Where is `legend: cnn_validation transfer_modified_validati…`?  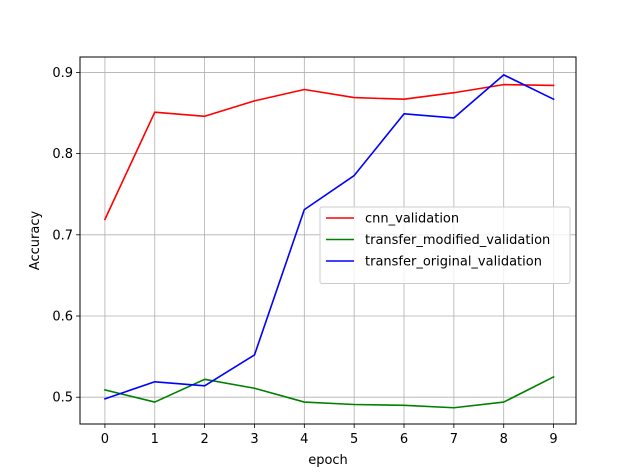
legend: cnn_validation transfer_modified_validati… is located at coordinates (445, 245).